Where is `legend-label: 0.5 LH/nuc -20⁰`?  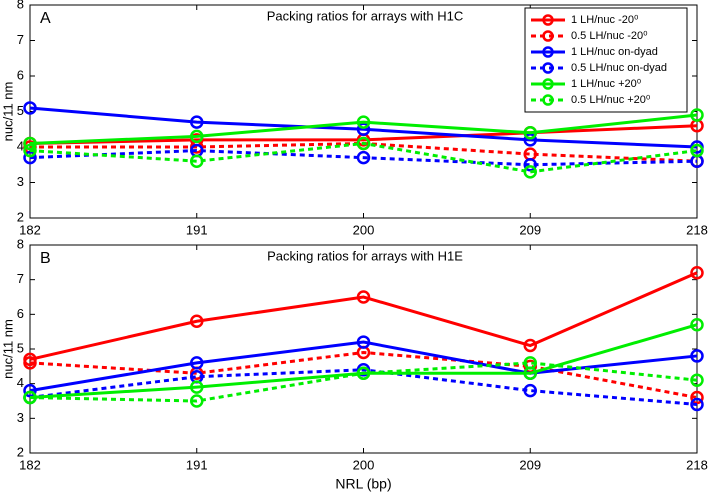 legend-label: 0.5 LH/nuc -20⁰ is located at coordinates (609, 36).